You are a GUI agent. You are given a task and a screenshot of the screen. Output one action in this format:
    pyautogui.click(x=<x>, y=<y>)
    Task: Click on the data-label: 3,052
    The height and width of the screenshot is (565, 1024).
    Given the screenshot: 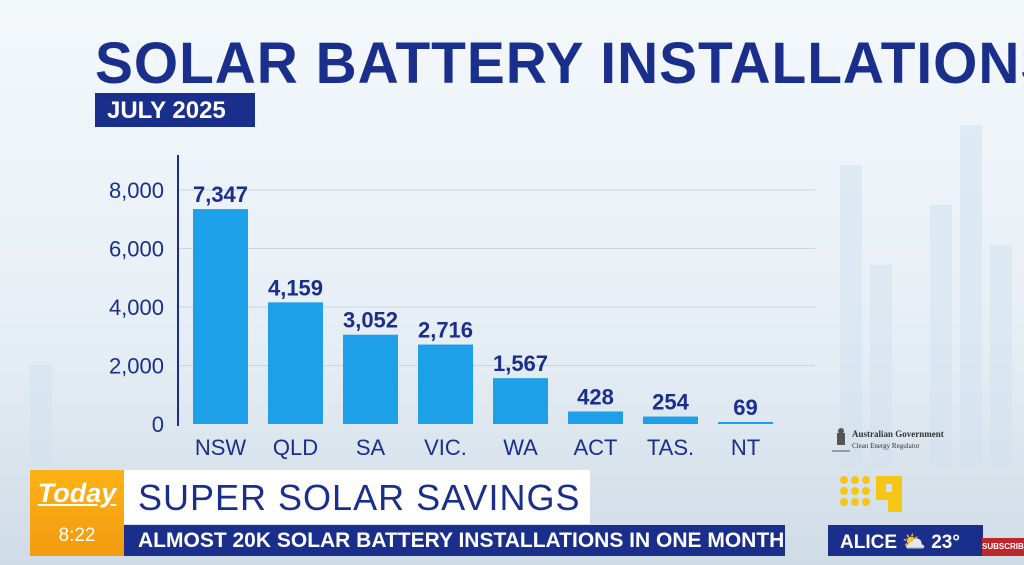 What is the action you would take?
    pyautogui.click(x=370, y=320)
    